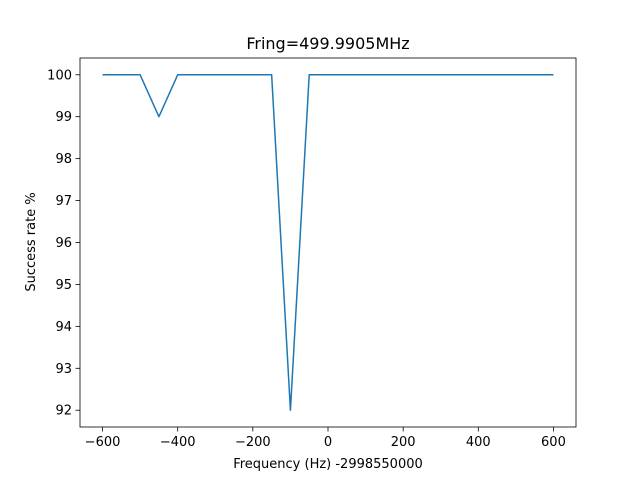 The height and width of the screenshot is (480, 640). Describe the element at coordinates (63, 411) in the screenshot. I see `y-tick-label: 92` at that location.